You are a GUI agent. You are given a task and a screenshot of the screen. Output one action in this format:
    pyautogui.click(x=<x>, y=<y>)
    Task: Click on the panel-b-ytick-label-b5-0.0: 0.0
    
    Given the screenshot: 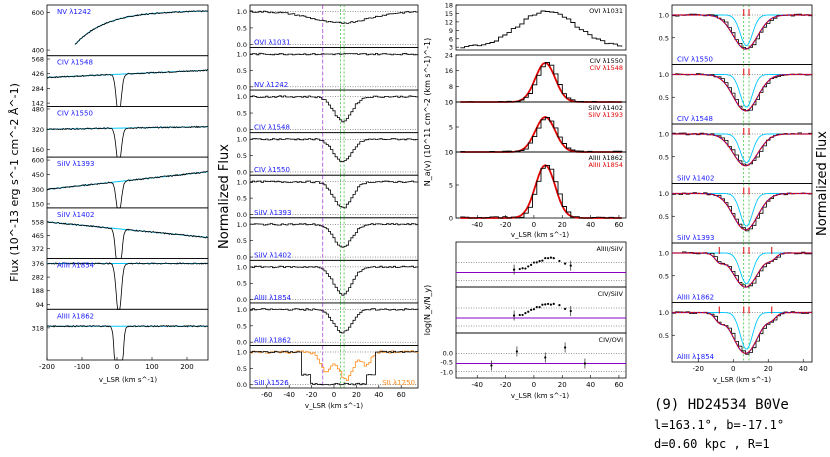 What is the action you would take?
    pyautogui.click(x=242, y=258)
    